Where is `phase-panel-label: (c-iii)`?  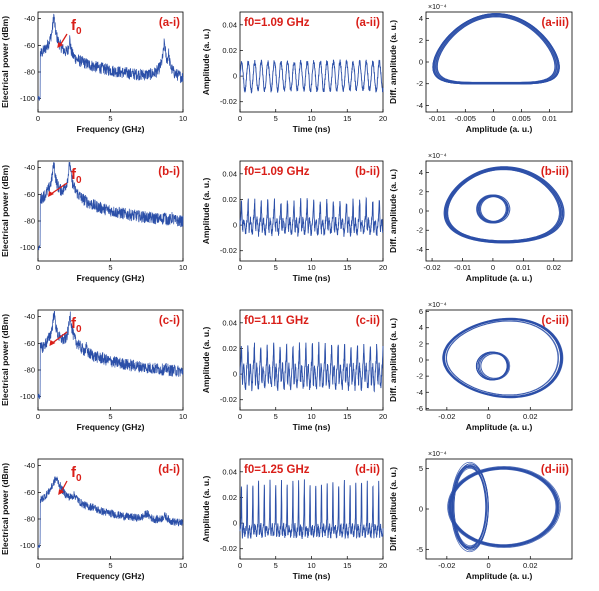
phase-panel-label: (c-iii) is located at coordinates (556, 321).